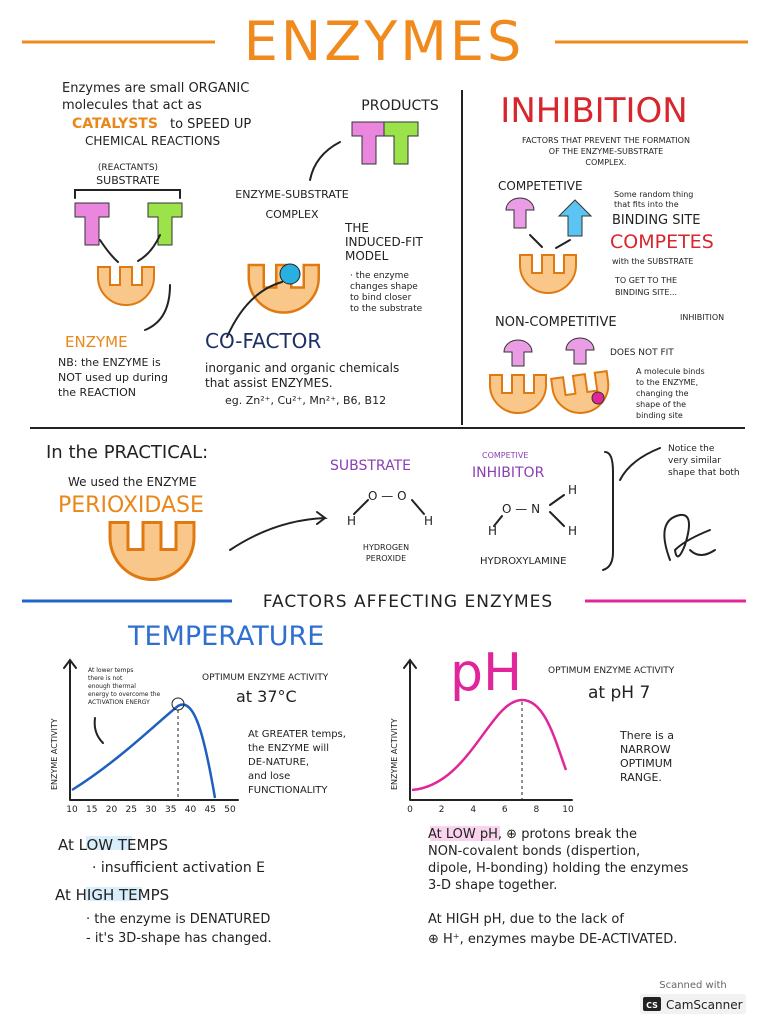 This screenshot has height=1024, width=768. I want to click on text-line: NOT used up during, so click(113, 377).